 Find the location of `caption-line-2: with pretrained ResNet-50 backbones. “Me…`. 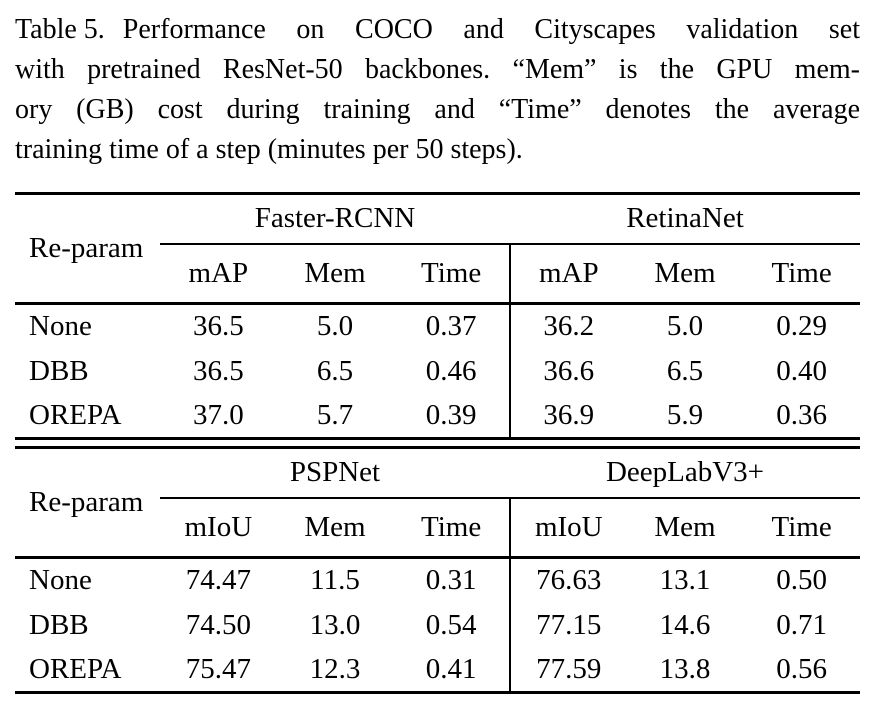

caption-line-2: with pretrained ResNet-50 backbones. “Me… is located at coordinates (437, 69).